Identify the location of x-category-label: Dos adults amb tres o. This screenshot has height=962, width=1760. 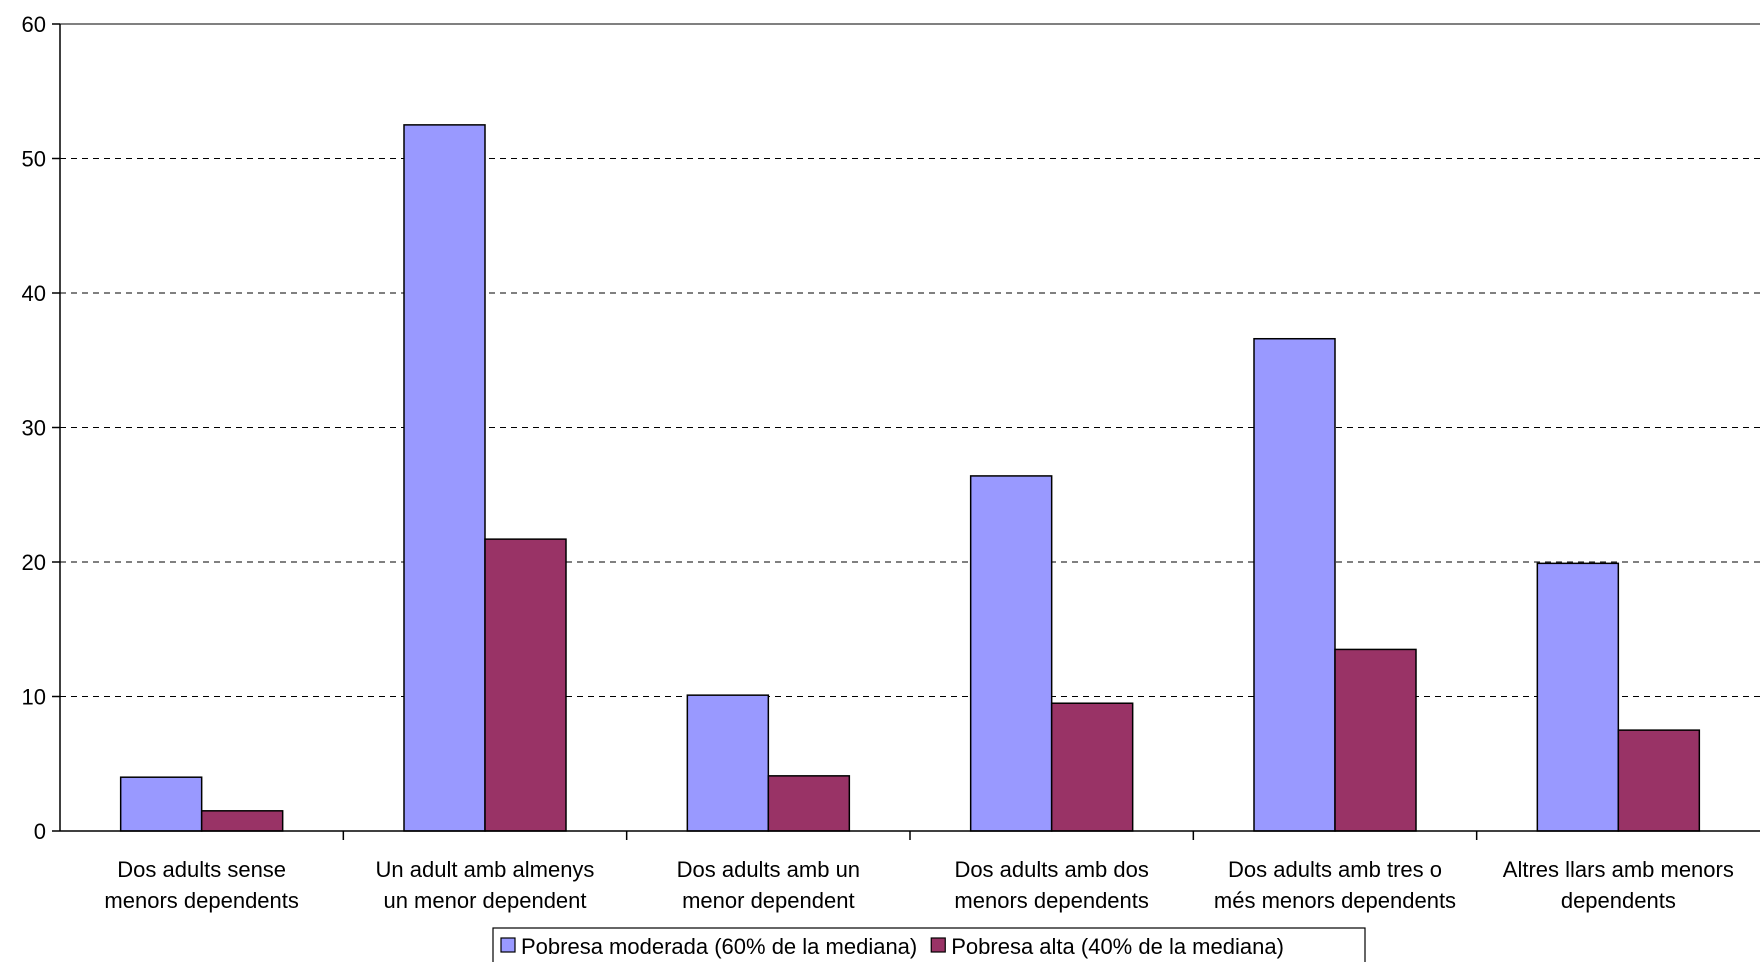
(1335, 869).